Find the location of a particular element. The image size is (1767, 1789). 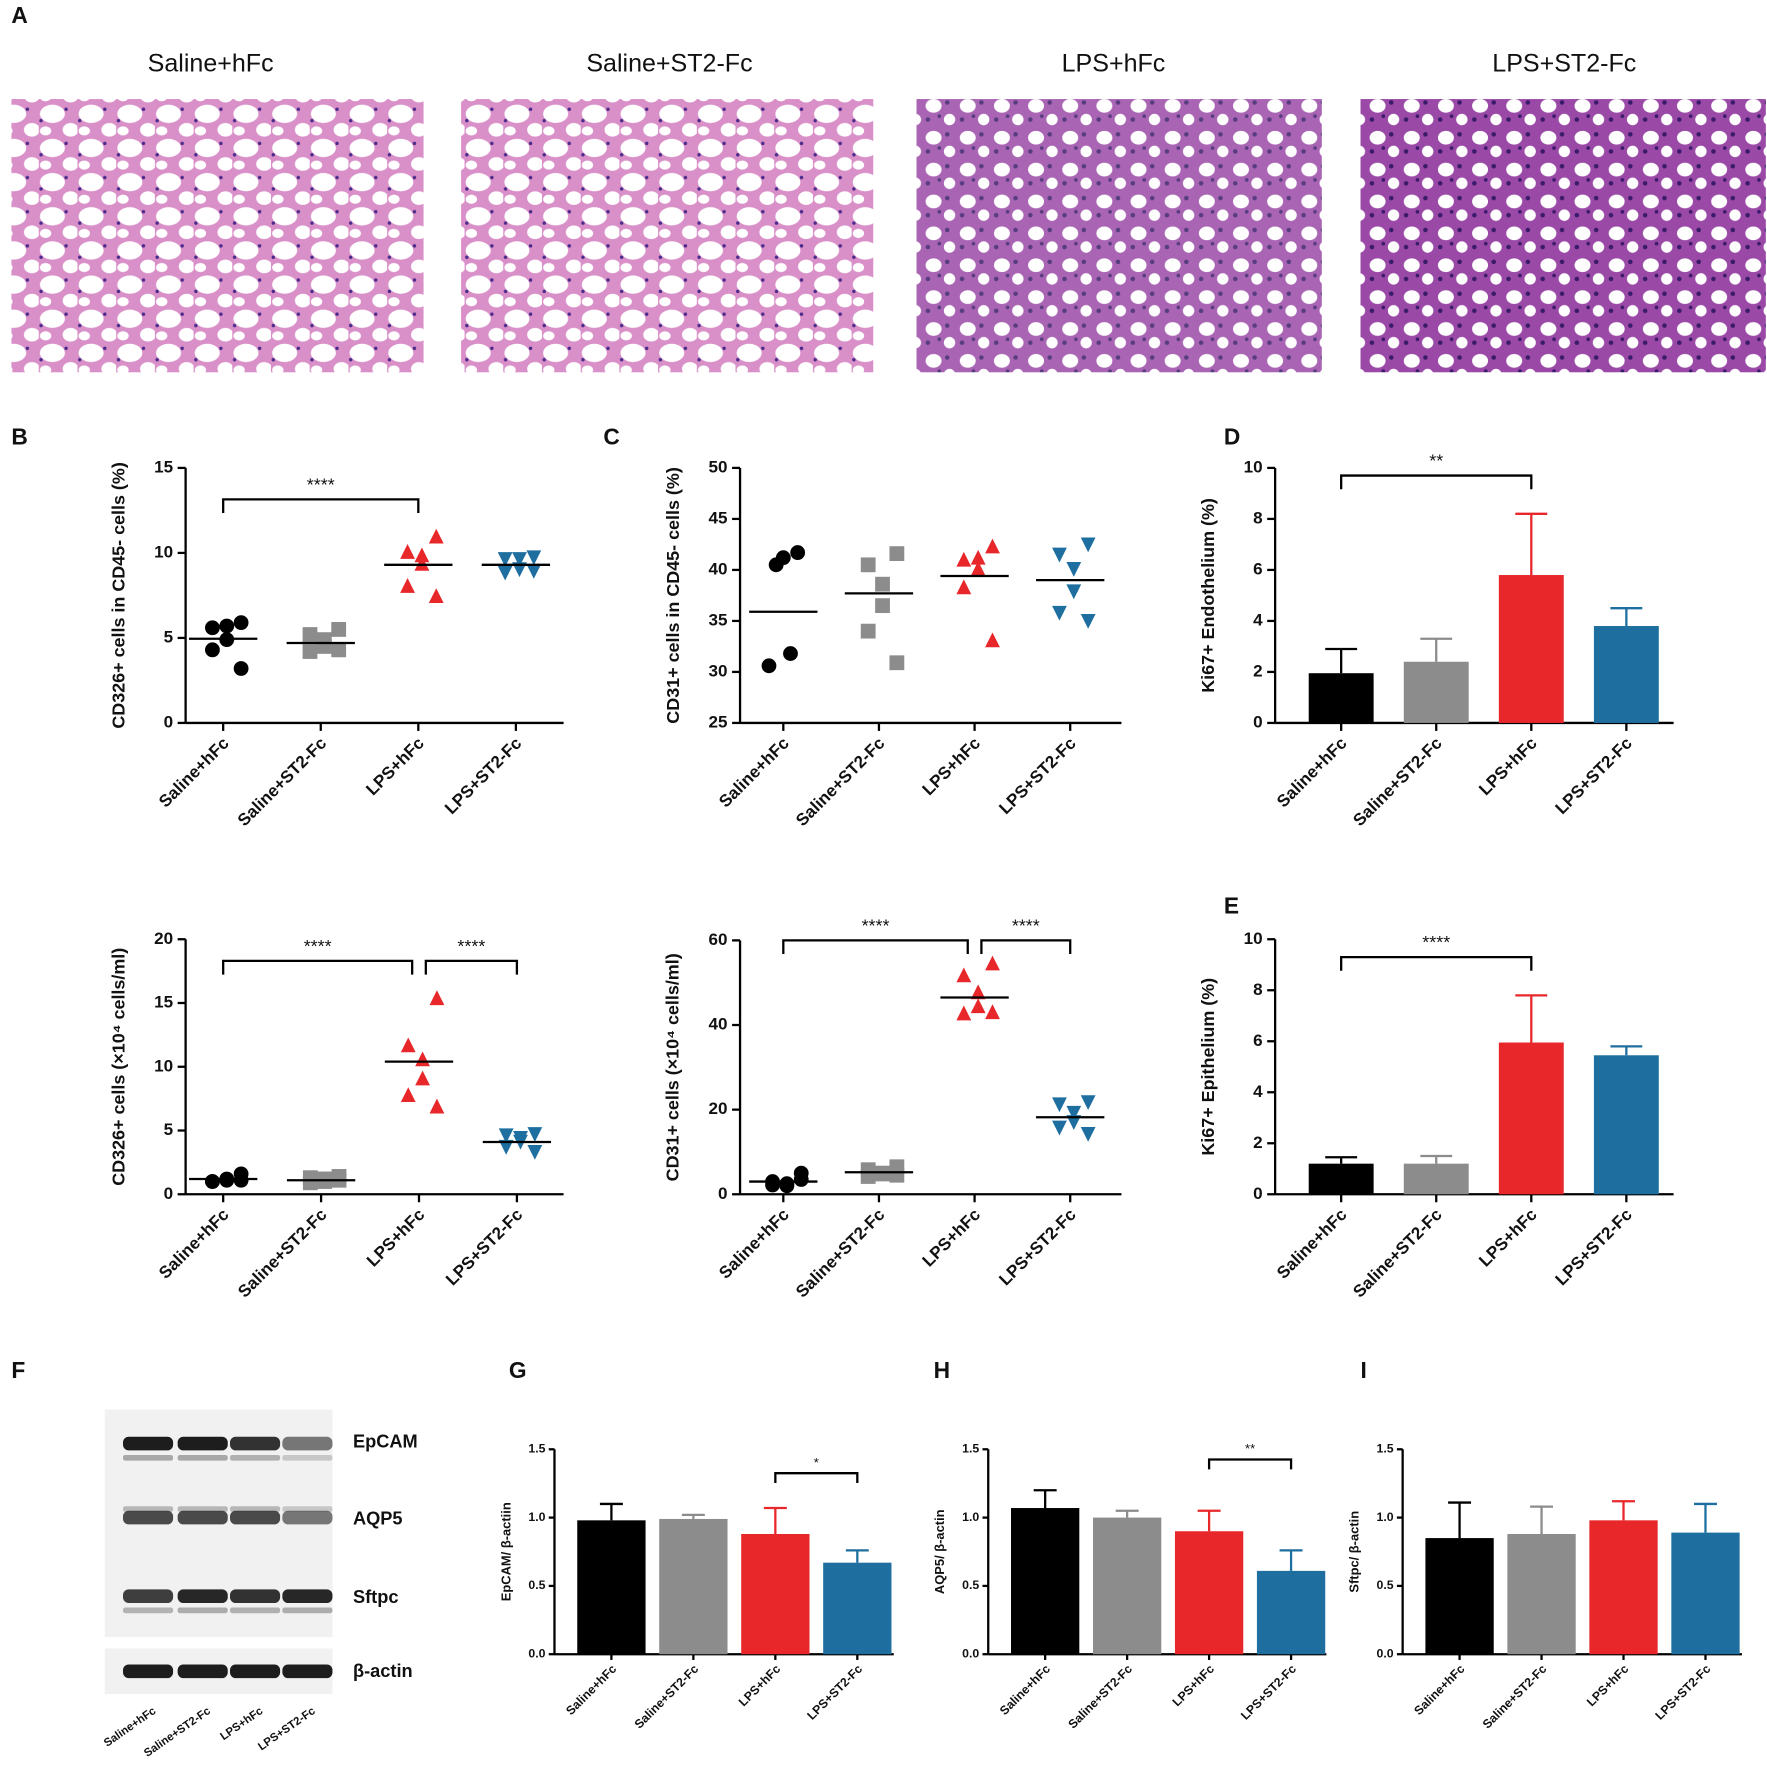

y-axis-label: CD326+ cells in CD45- cells (%) is located at coordinates (118, 595).